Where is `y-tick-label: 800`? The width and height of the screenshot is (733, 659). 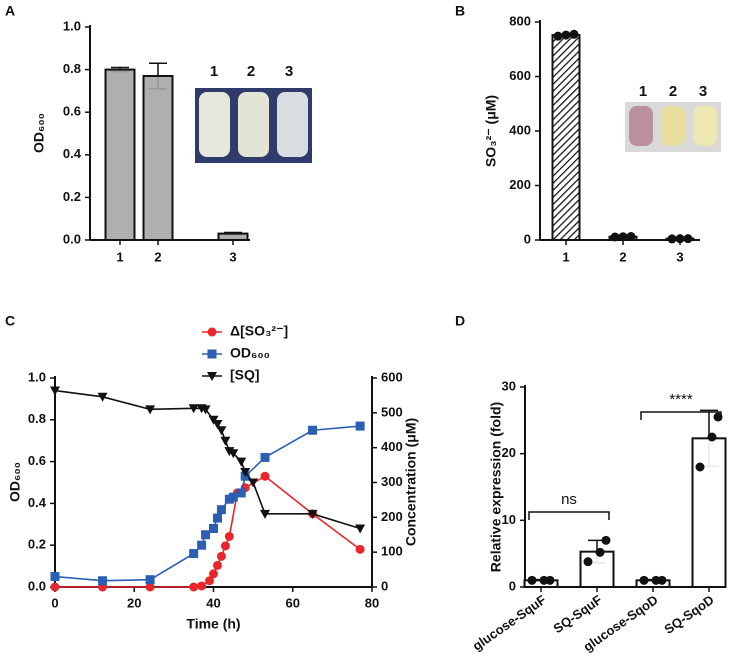
y-tick-label: 800 is located at coordinates (520, 20).